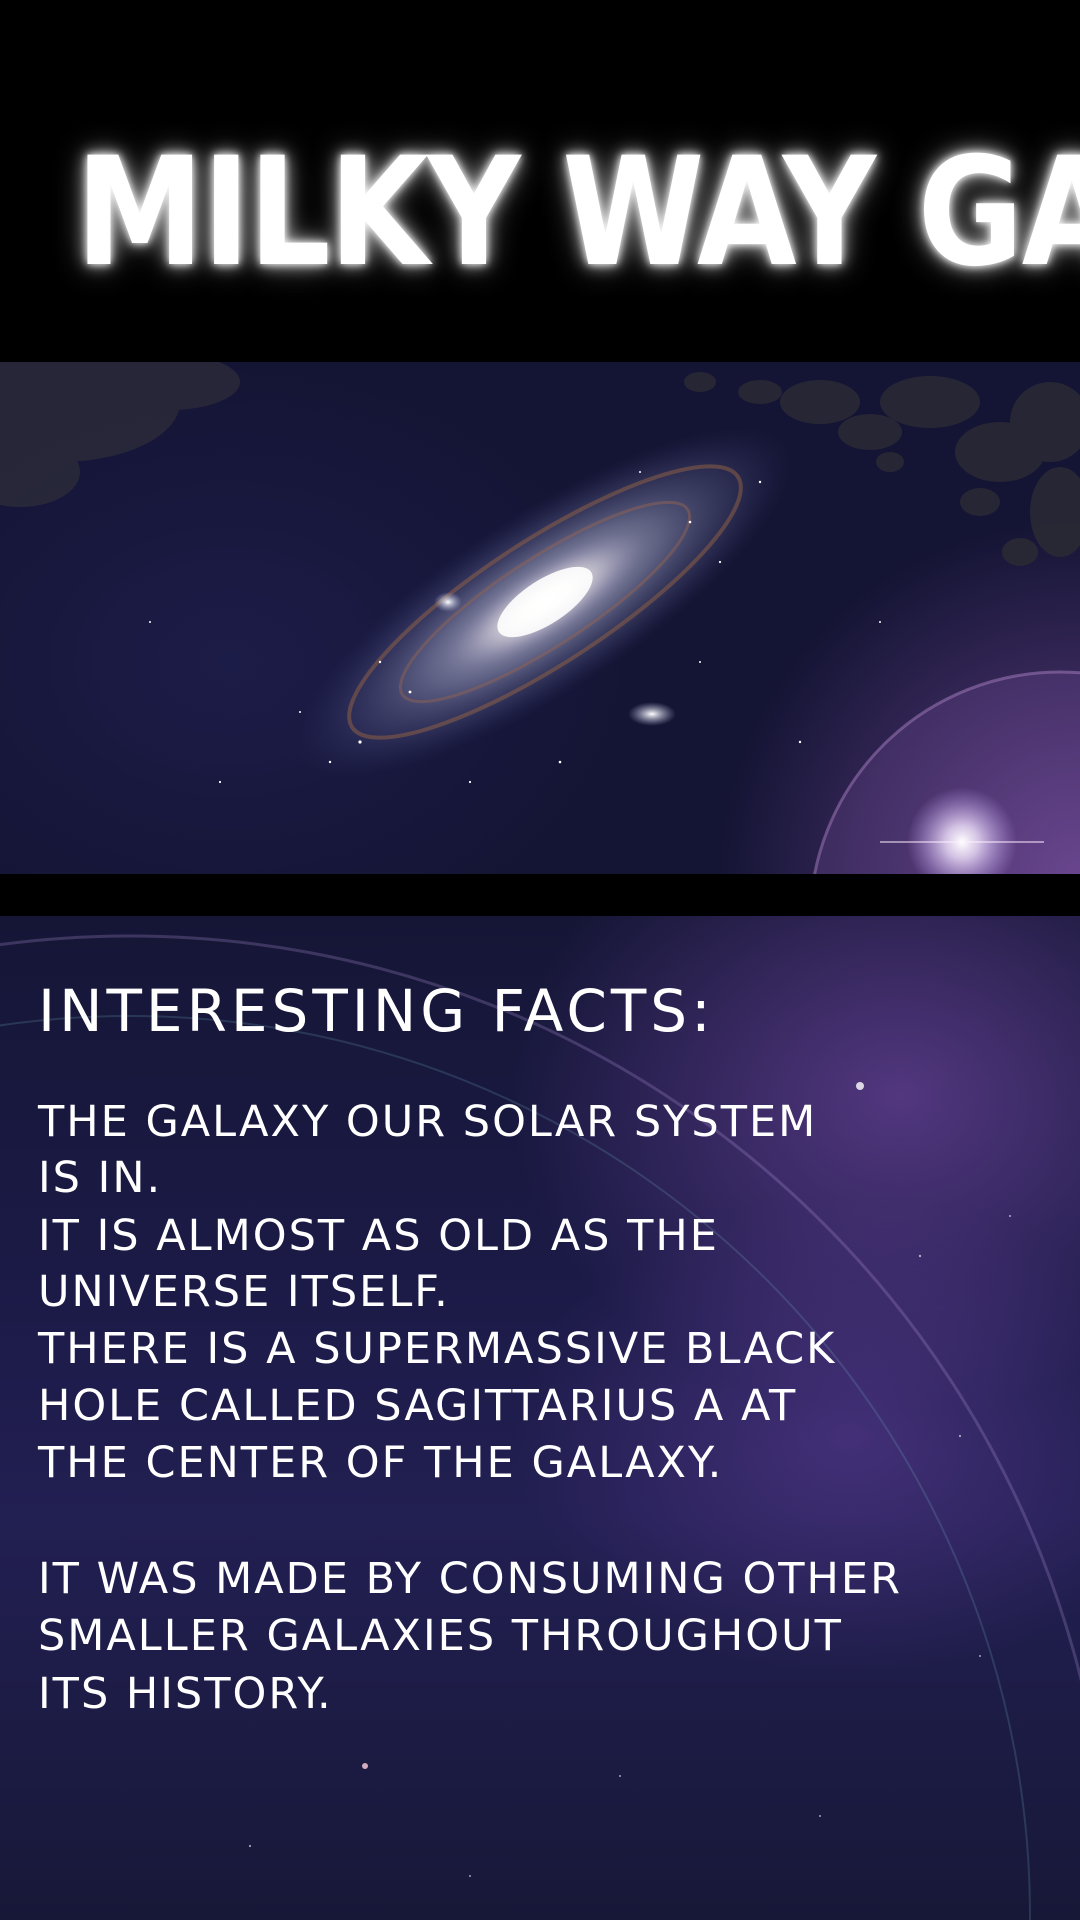 This screenshot has height=1920, width=1080. I want to click on fact-line: IT WAS MADE BY CONSUMING OTHER, so click(470, 1579).